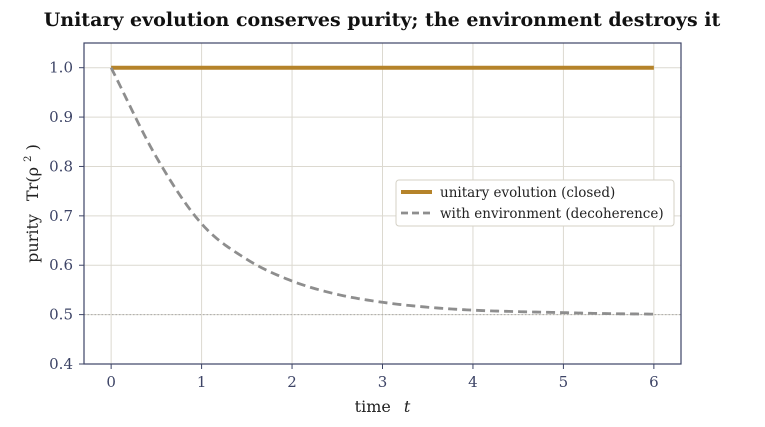 The height and width of the screenshot is (427, 765). I want to click on x-tick-label: 6, so click(654, 382).